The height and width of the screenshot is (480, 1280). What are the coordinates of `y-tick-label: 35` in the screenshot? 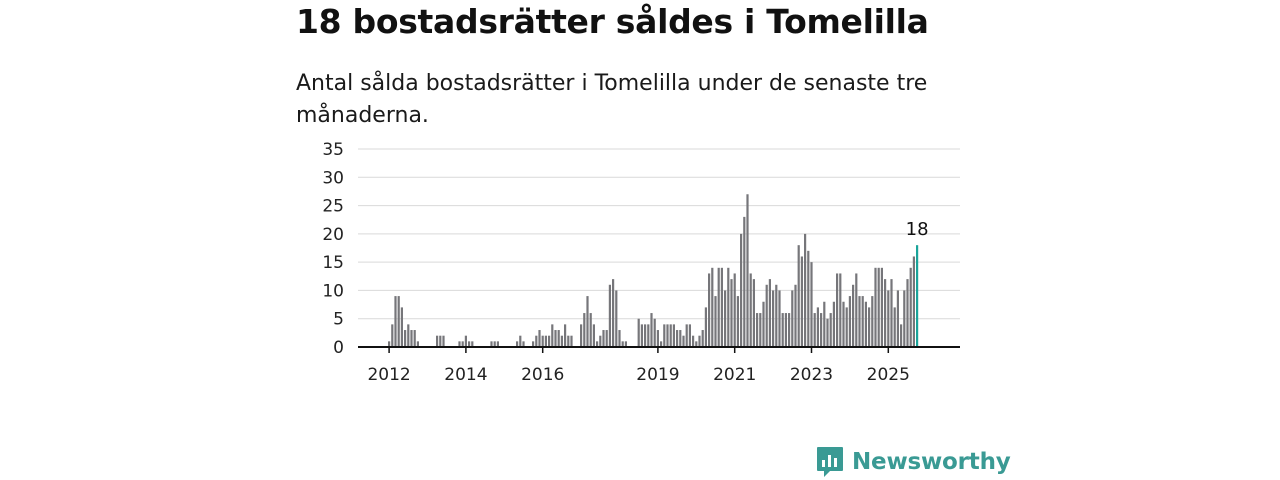 It's located at (333, 150).